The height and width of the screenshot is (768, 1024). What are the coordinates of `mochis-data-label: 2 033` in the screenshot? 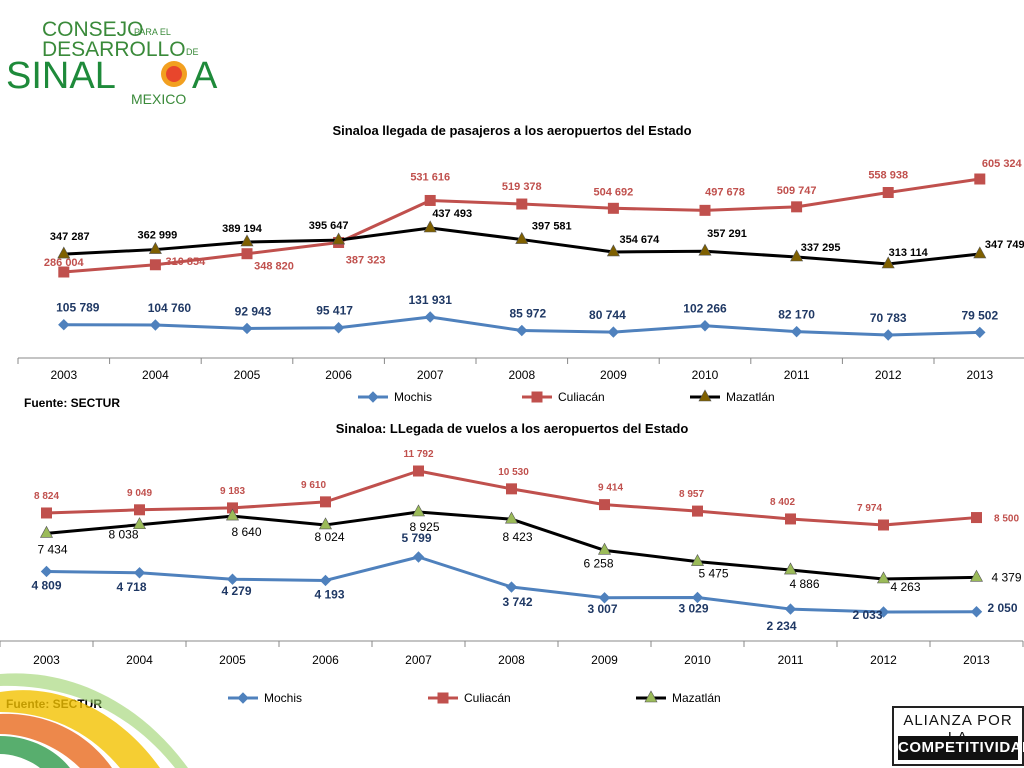 It's located at (867, 615).